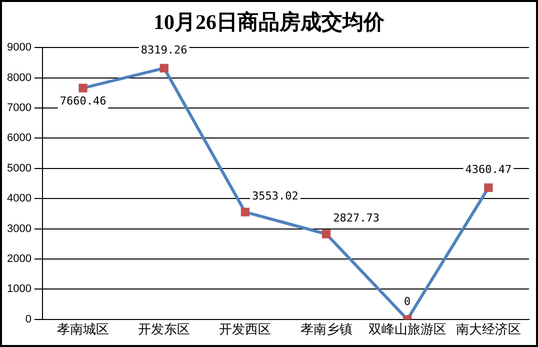 This screenshot has height=347, width=538. Describe the element at coordinates (19, 259) in the screenshot. I see `y-tick-label: 2000` at that location.